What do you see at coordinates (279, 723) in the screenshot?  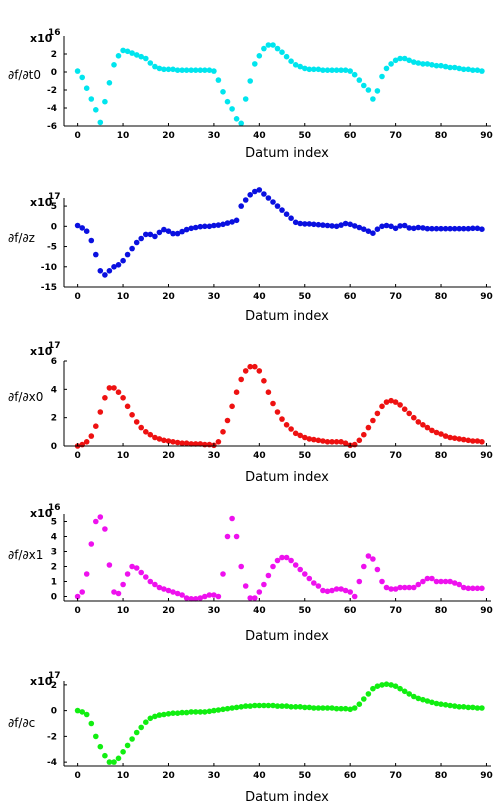 I see `points-dc` at bounding box center [279, 723].